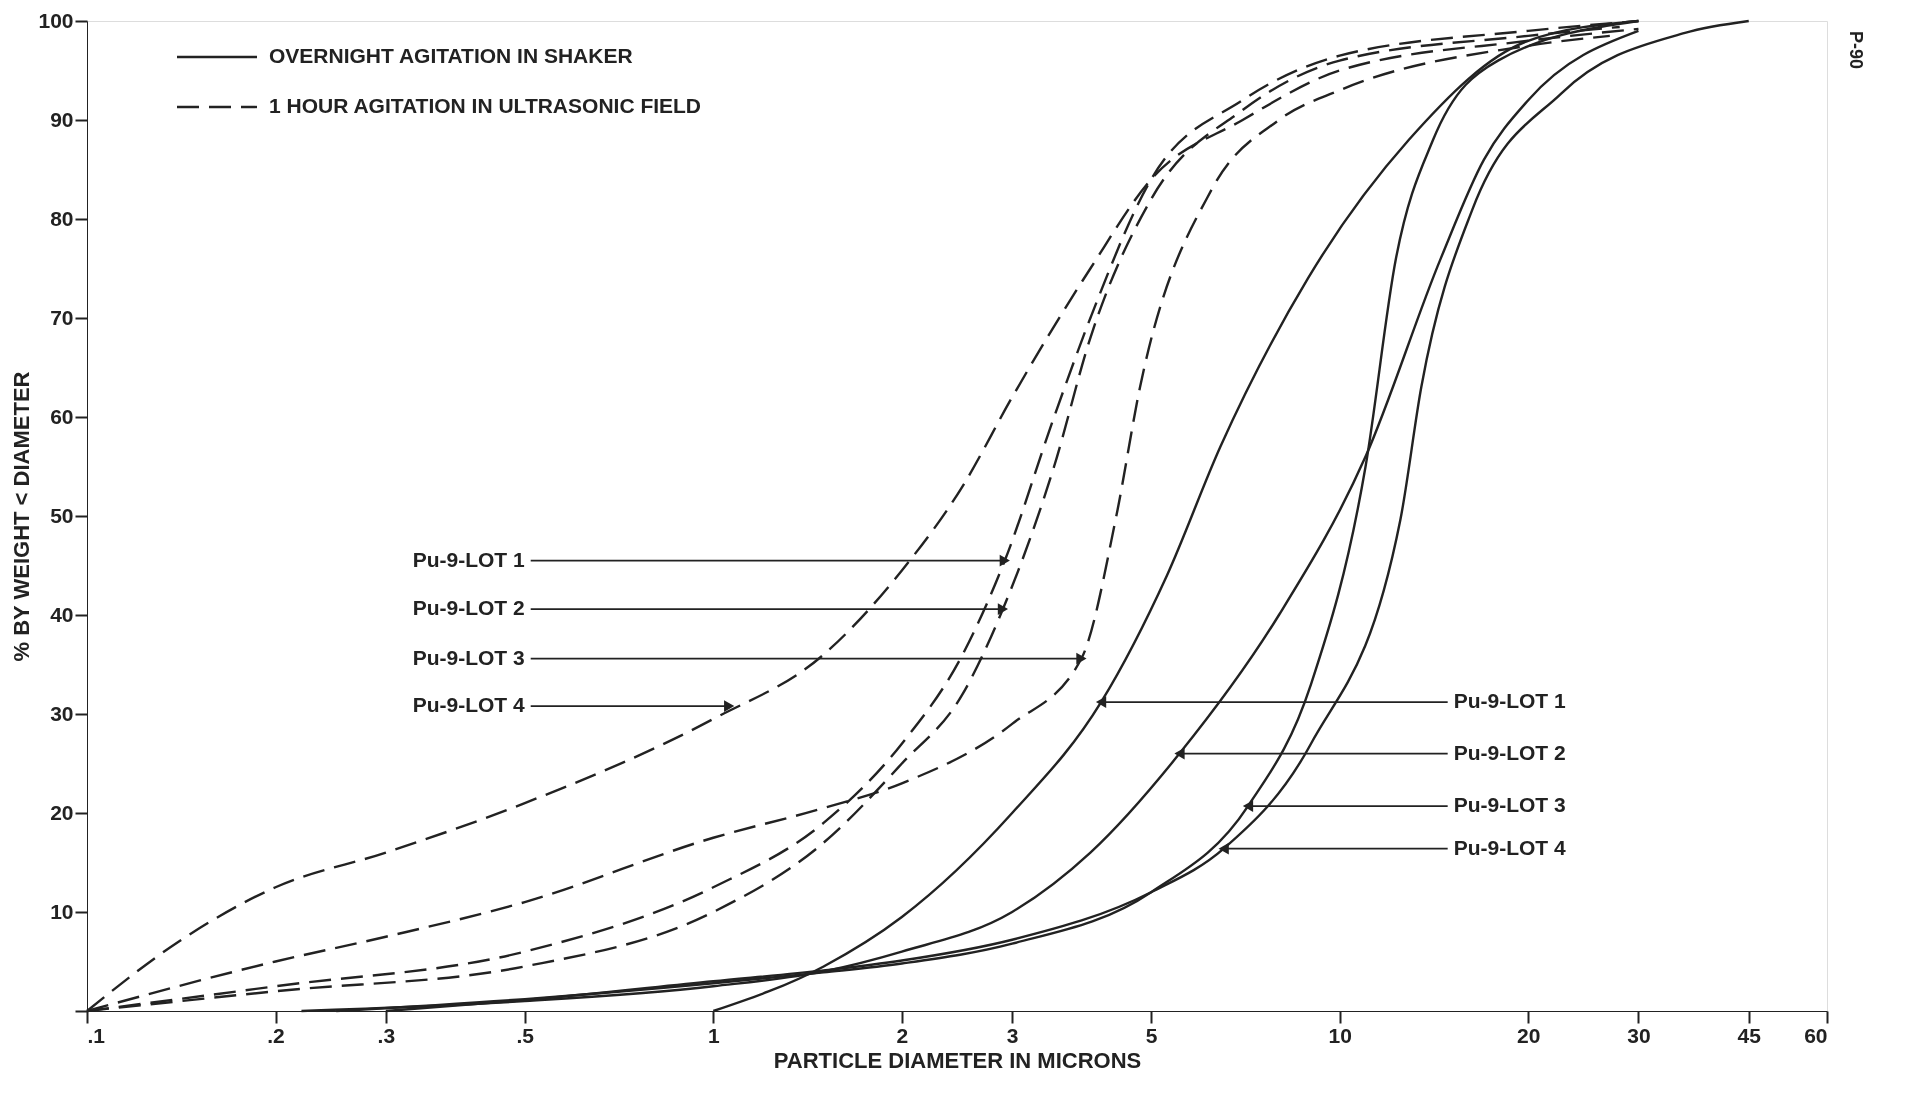  What do you see at coordinates (62, 911) in the screenshot?
I see `y-tick-label: 10` at bounding box center [62, 911].